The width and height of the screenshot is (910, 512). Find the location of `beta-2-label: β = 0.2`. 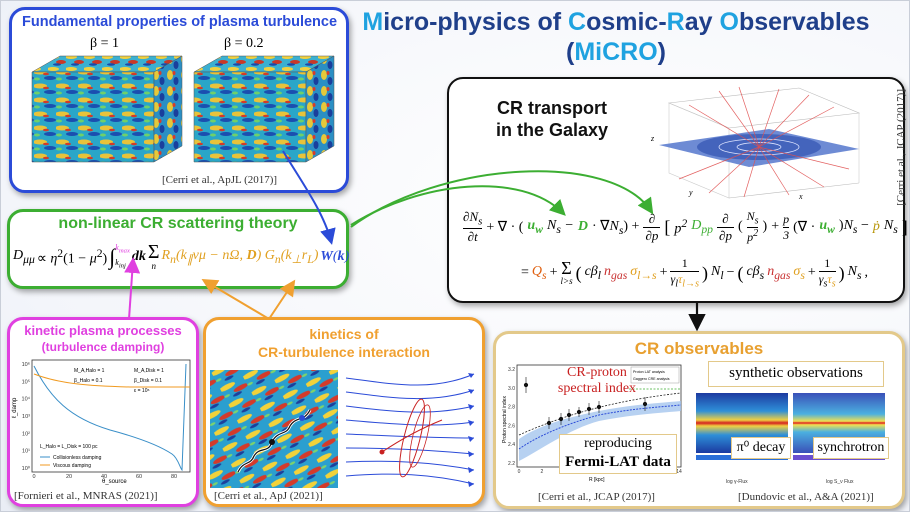

beta-2-label: β = 0.2 is located at coordinates (244, 43).